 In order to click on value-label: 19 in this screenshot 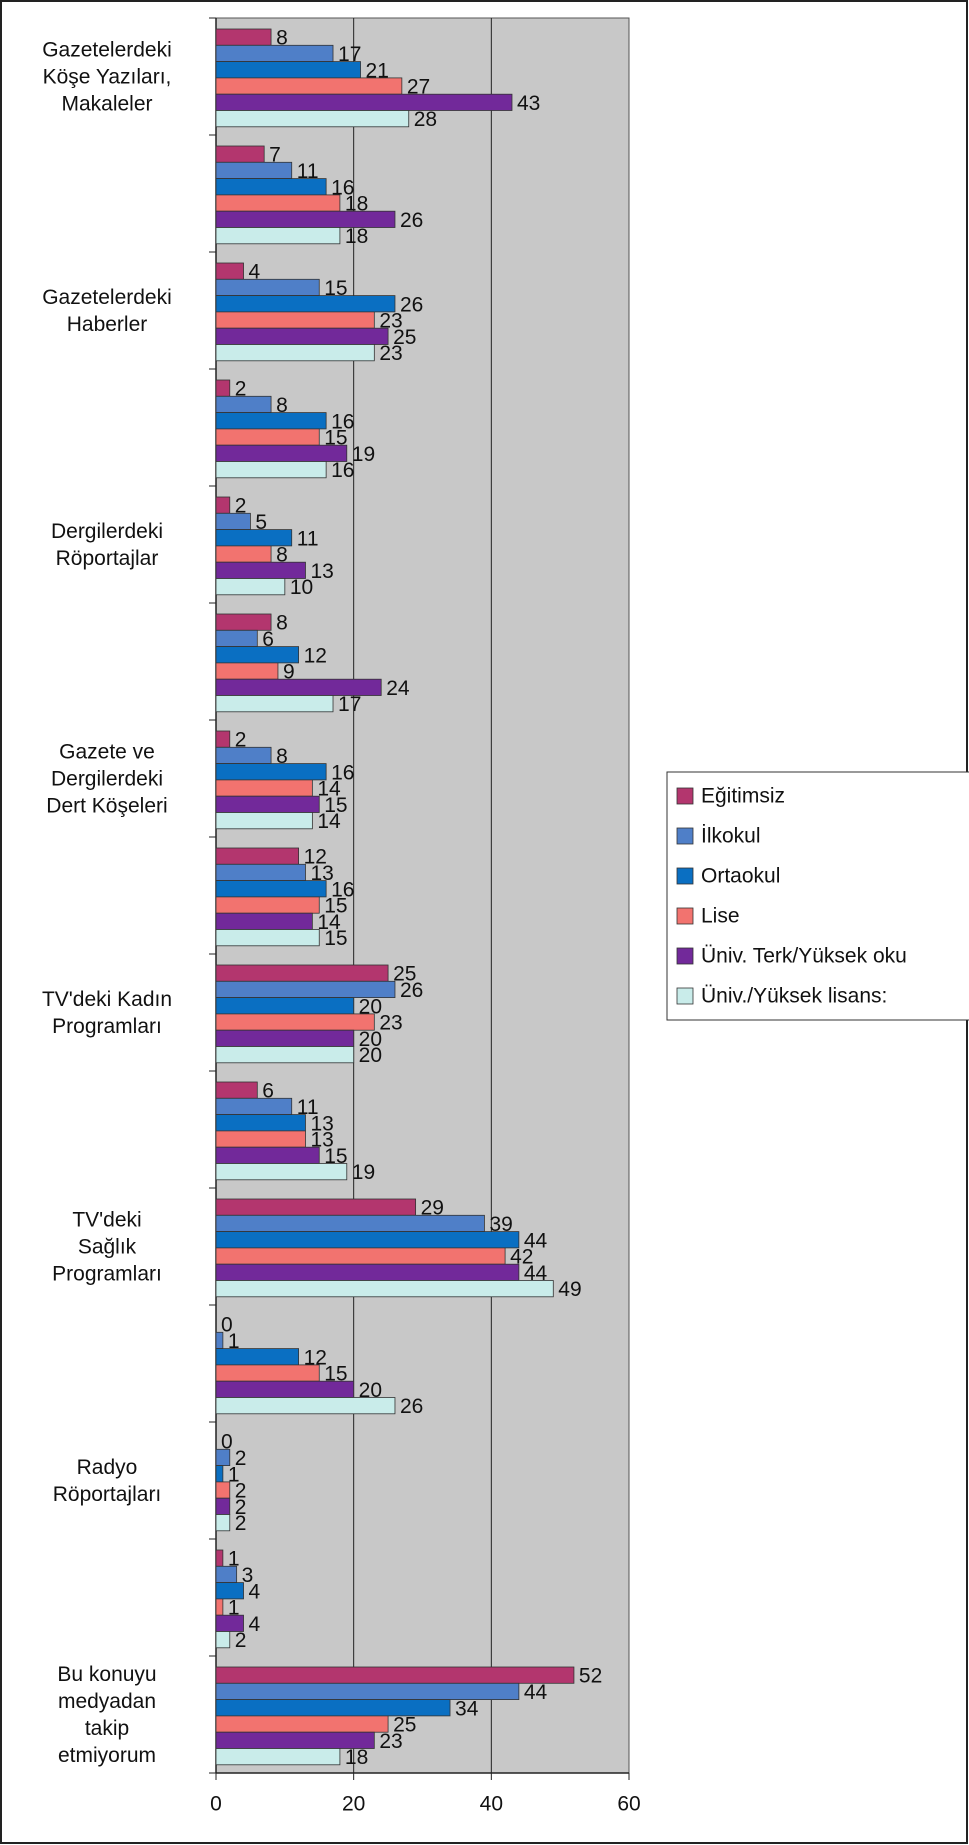, I will do `click(363, 454)`.